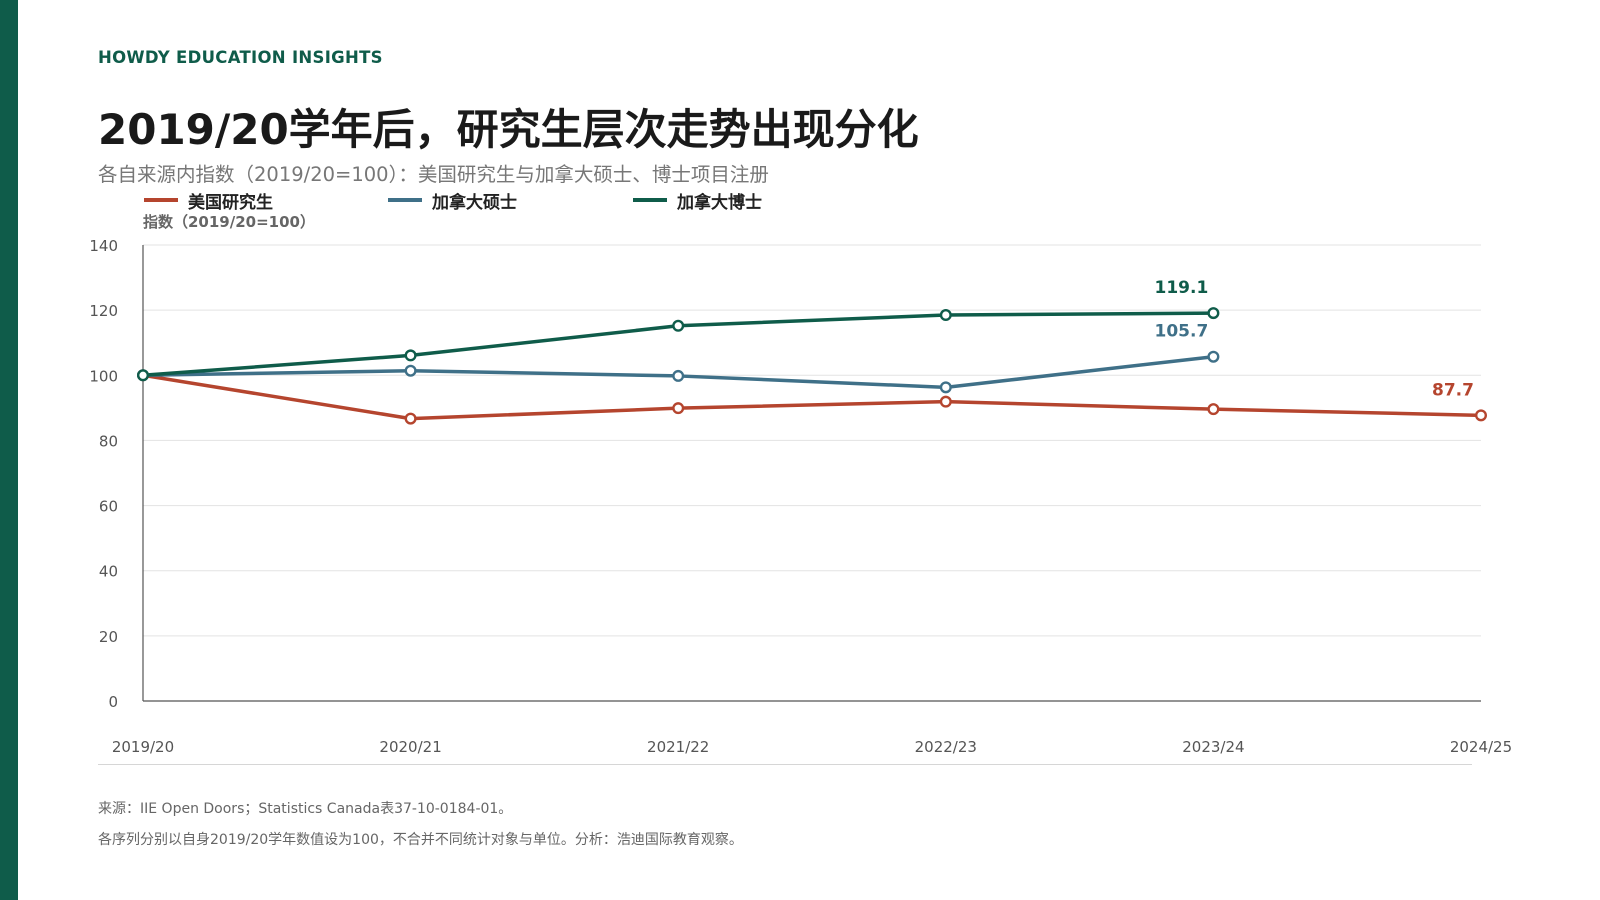 The height and width of the screenshot is (900, 1600). Describe the element at coordinates (143, 747) in the screenshot. I see `x-tick-label: 2019/20` at that location.